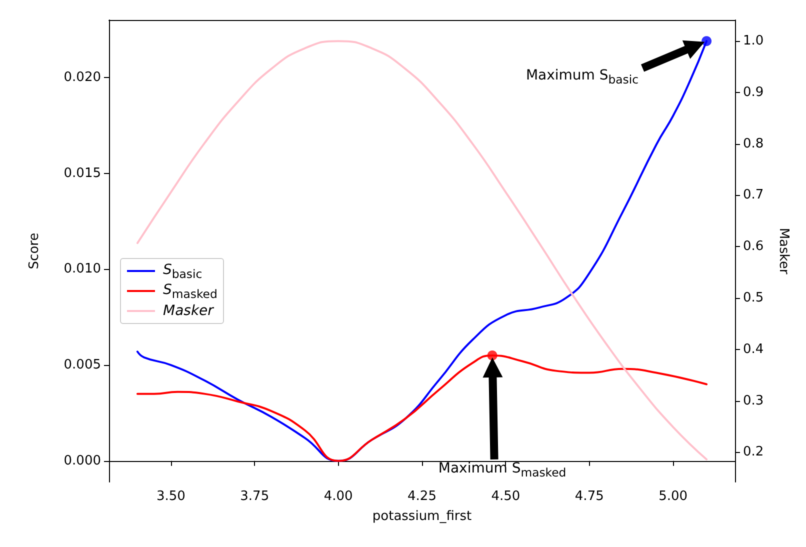 The width and height of the screenshot is (806, 547). Describe the element at coordinates (783, 251) in the screenshot. I see `y2-axis-title: Masker` at that location.